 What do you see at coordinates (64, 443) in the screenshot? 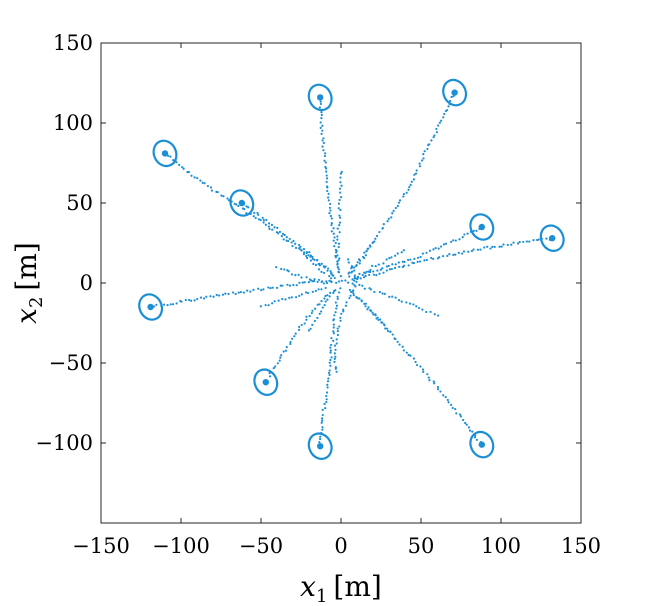
I see `y-tick-label: −100` at bounding box center [64, 443].